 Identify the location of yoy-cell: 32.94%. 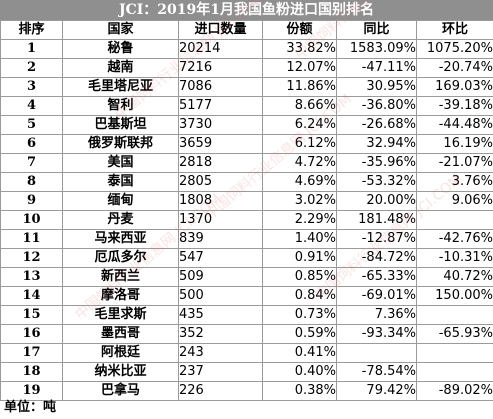
(376, 144).